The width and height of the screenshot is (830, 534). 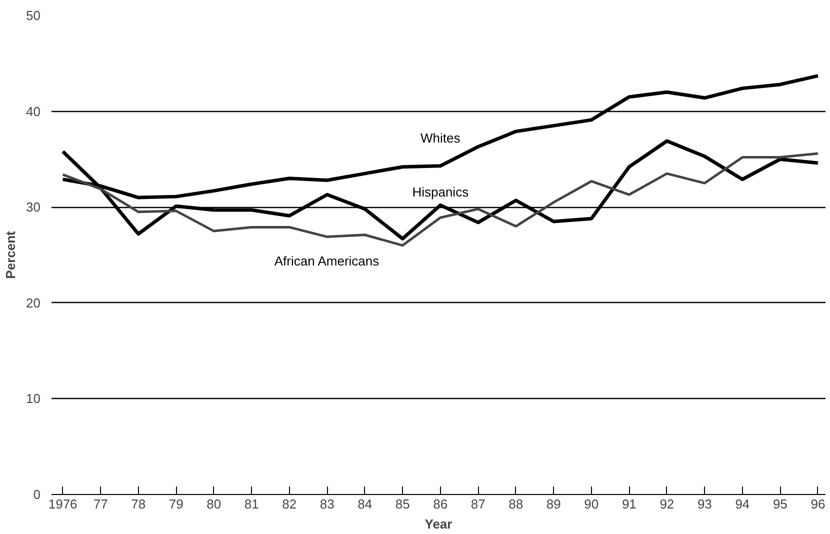 I want to click on x-tick-label: 87, so click(x=478, y=504).